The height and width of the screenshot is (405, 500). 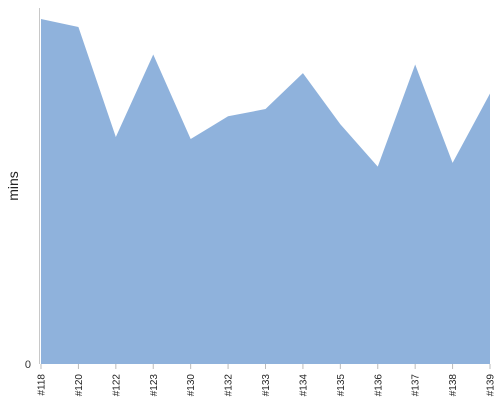 What do you see at coordinates (116, 385) in the screenshot?
I see `x-tick-label: #122` at bounding box center [116, 385].